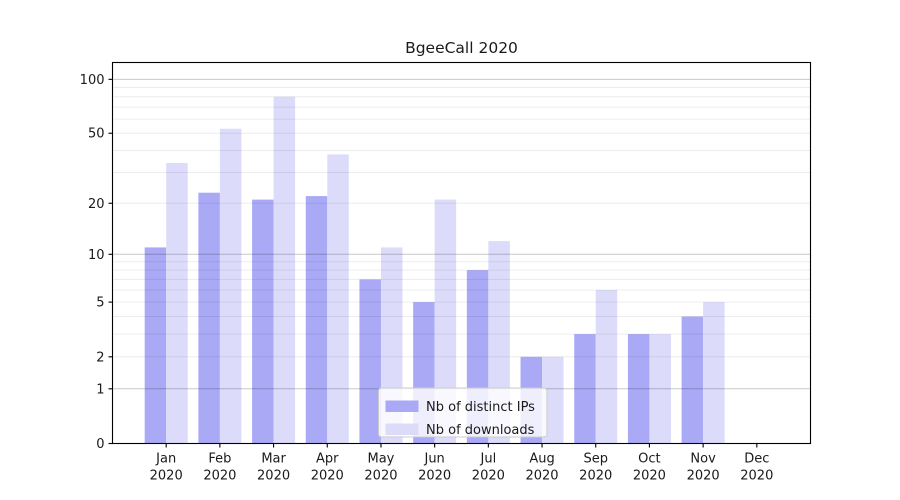 The height and width of the screenshot is (500, 900). Describe the element at coordinates (402, 429) in the screenshot. I see `legend-swatch-downloads` at that location.